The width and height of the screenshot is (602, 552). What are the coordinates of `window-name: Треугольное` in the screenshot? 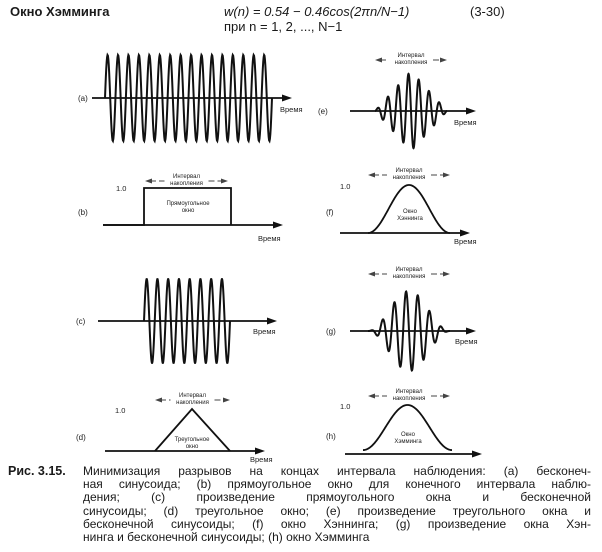 It's located at (192, 440).